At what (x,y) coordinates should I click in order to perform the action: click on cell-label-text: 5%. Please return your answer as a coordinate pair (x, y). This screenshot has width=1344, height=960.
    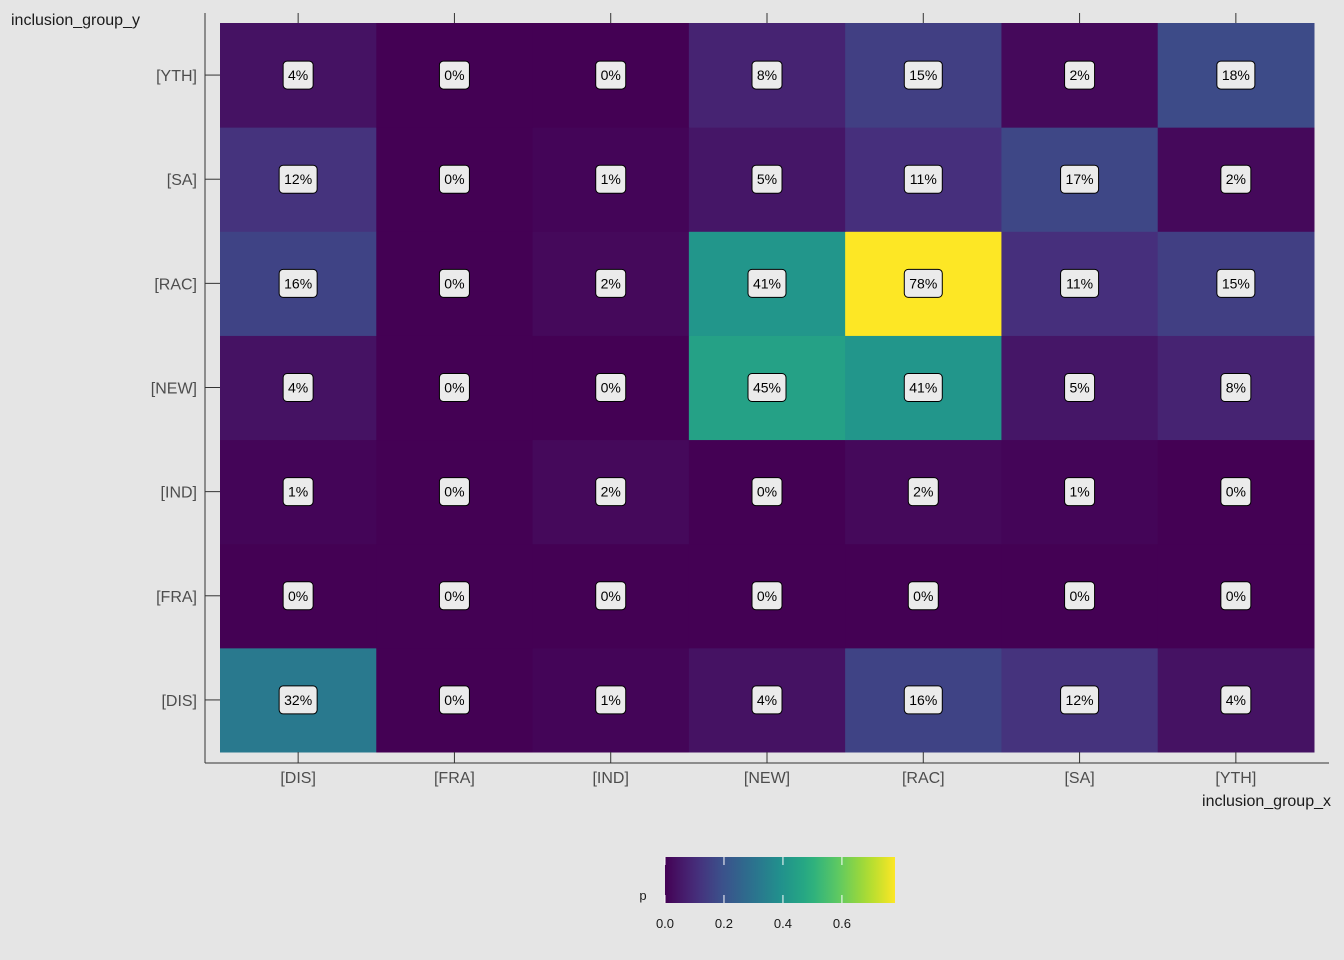
    Looking at the image, I should click on (1079, 388).